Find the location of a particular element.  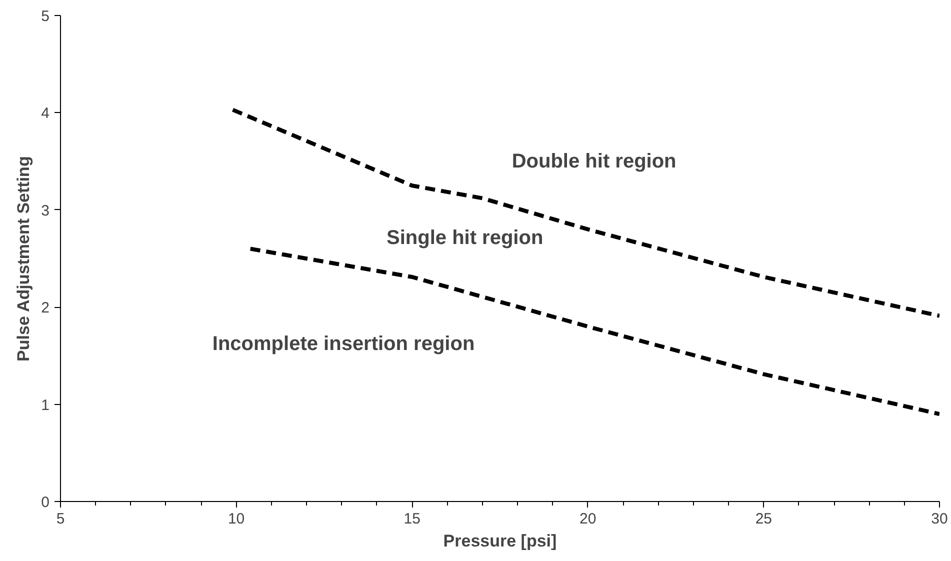

y-tick-label: 3 is located at coordinates (45, 211).